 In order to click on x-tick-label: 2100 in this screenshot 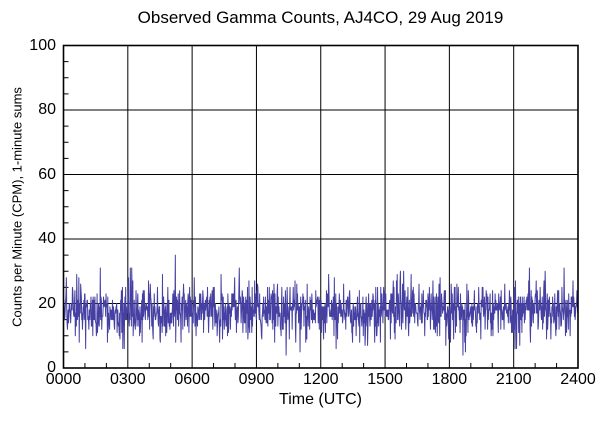, I will do `click(513, 379)`.